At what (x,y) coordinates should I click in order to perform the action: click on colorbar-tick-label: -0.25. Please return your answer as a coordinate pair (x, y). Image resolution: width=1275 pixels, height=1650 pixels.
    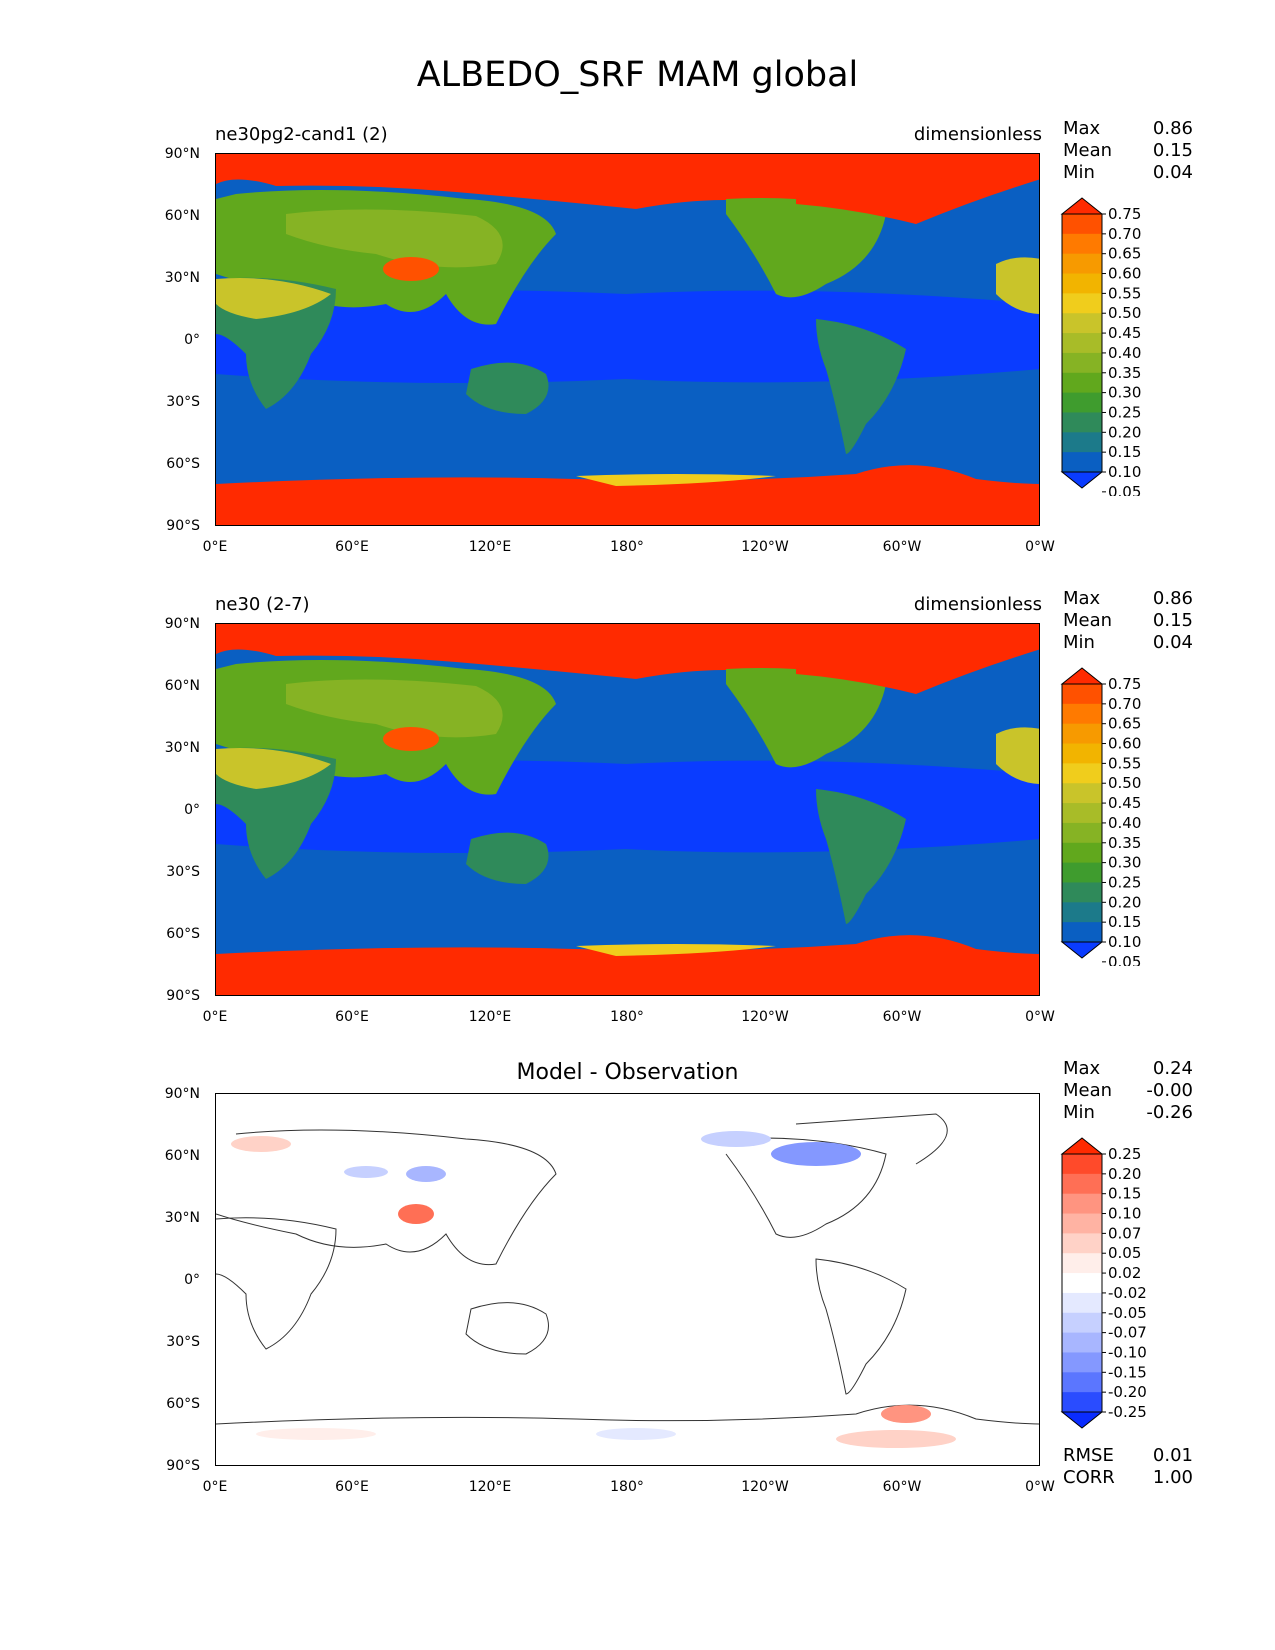
    Looking at the image, I should click on (1127, 1412).